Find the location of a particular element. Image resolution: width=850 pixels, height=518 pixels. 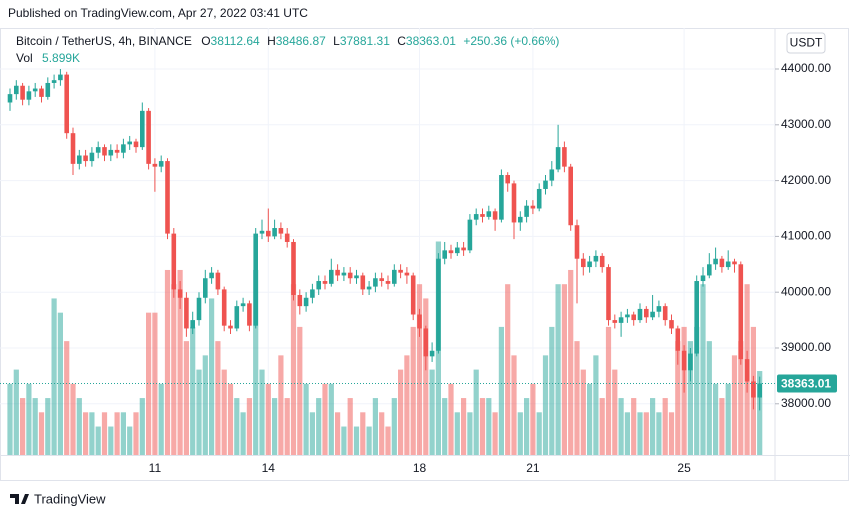

logo-icon is located at coordinates (19, 499).